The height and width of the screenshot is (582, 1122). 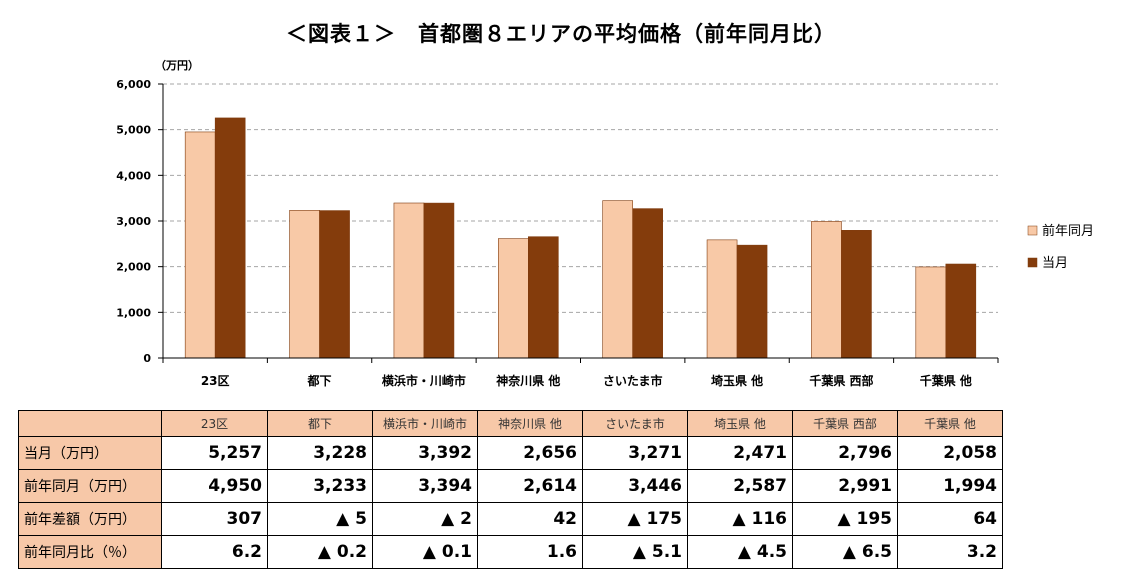 What do you see at coordinates (950, 423) in the screenshot?
I see `table-column-header: 千葉県 他` at bounding box center [950, 423].